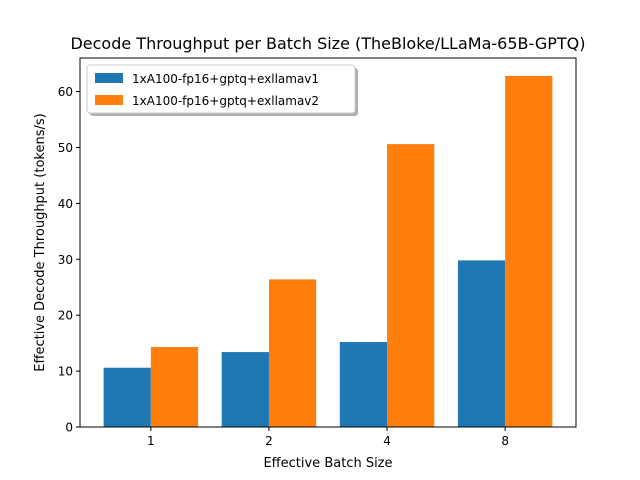 The image size is (640, 480). What do you see at coordinates (225, 101) in the screenshot?
I see `legend-label-series2: 1xA100-fp16+gptq+exllamav2` at bounding box center [225, 101].